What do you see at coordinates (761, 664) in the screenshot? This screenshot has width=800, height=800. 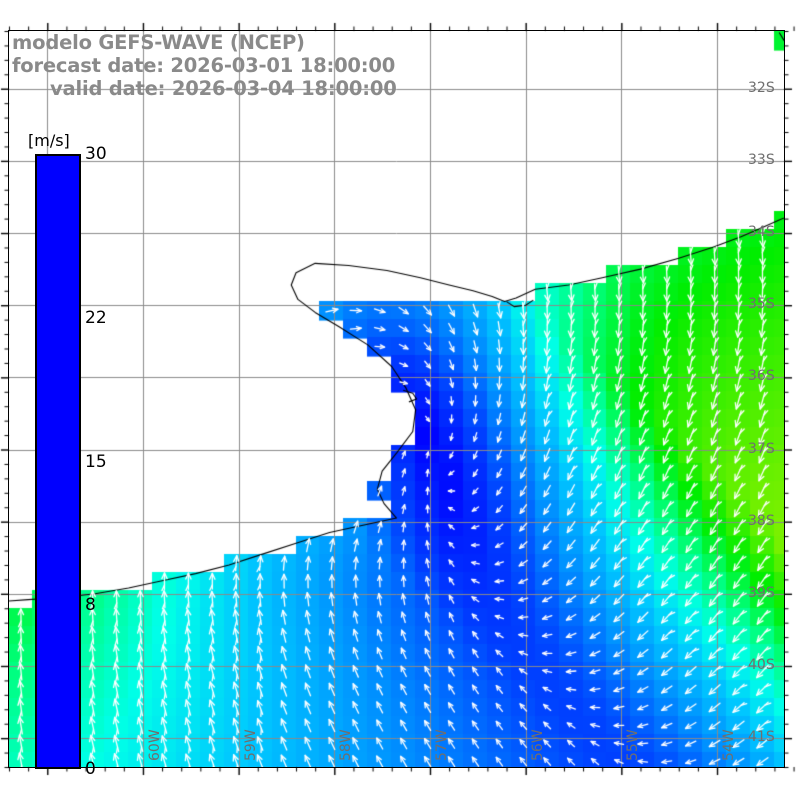 I see `latitude-label-40S: 40S` at bounding box center [761, 664].